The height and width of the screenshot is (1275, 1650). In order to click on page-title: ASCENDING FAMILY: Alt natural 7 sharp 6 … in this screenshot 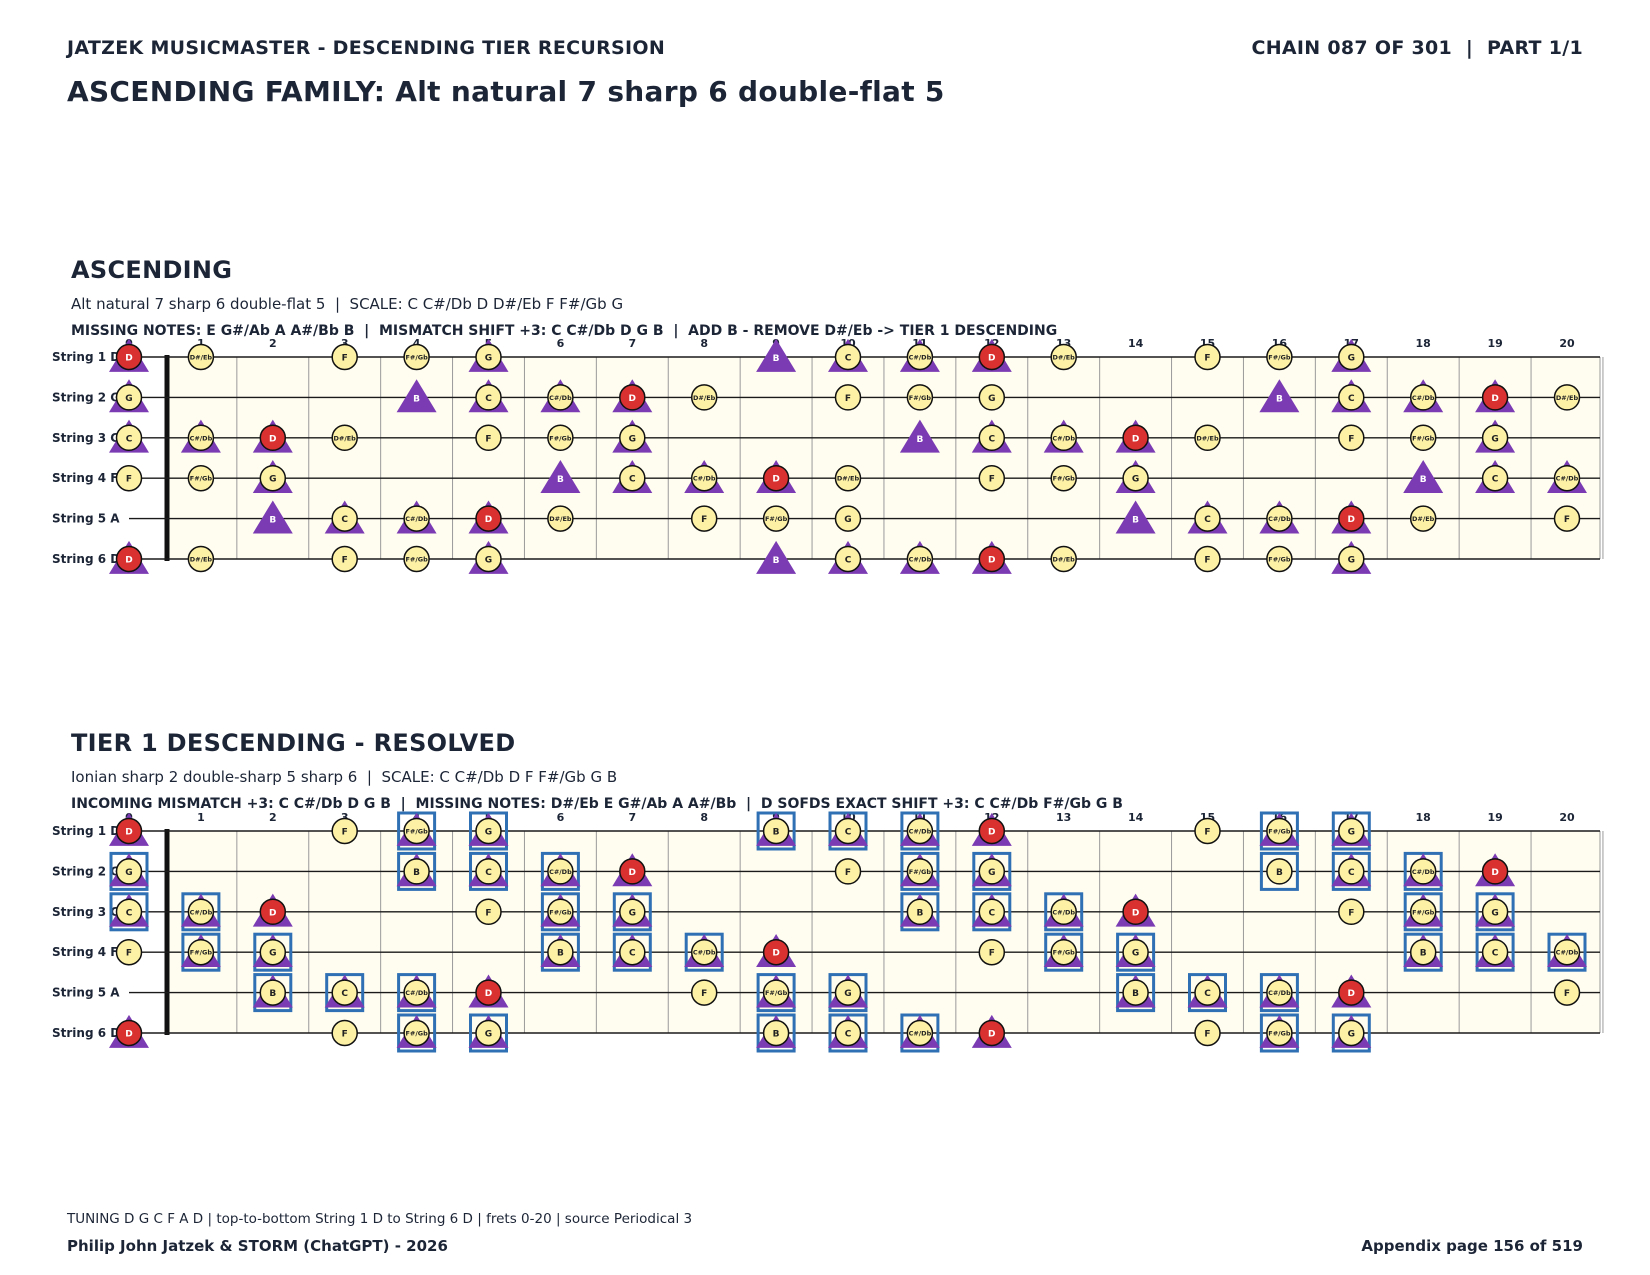, I will do `click(506, 91)`.